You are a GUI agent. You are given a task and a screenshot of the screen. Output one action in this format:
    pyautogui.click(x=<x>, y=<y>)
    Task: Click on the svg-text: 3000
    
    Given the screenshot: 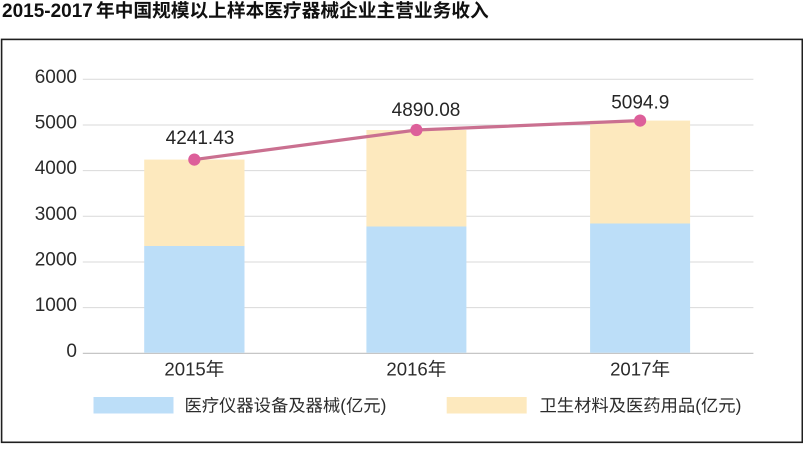 What is the action you would take?
    pyautogui.click(x=56, y=214)
    